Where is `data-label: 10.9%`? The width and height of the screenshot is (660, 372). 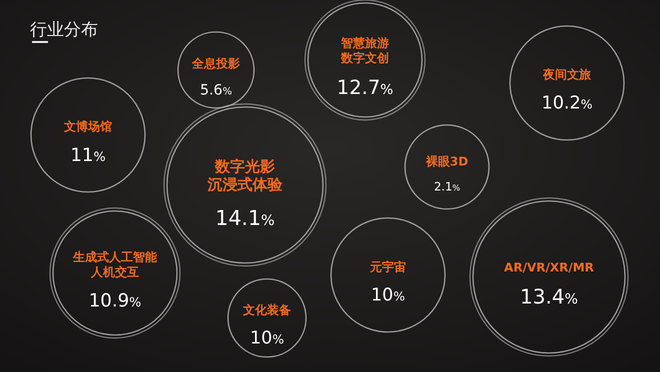 data-label: 10.9% is located at coordinates (115, 301).